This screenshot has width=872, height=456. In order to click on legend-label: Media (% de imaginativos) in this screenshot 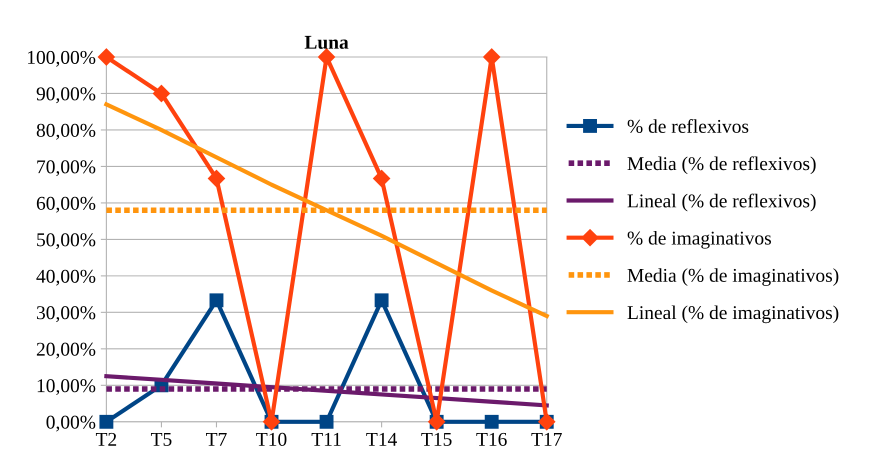, I will do `click(733, 277)`.